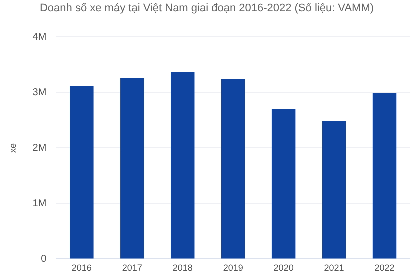 Image resolution: width=420 pixels, height=280 pixels. I want to click on y-tick-label: 0, so click(44, 259).